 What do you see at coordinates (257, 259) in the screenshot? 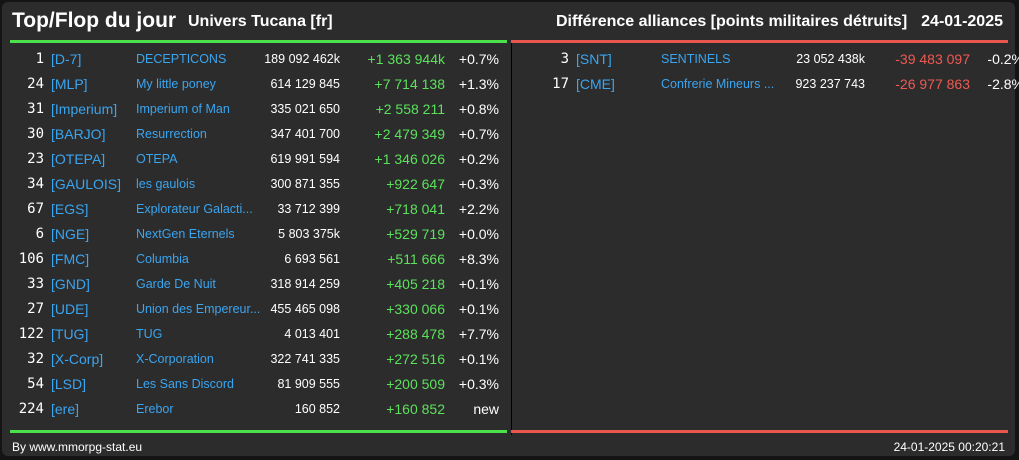
I see `alliance-row: 106 [FMC] Columbia 6 693 561 +511 666 +8.3%` at bounding box center [257, 259].